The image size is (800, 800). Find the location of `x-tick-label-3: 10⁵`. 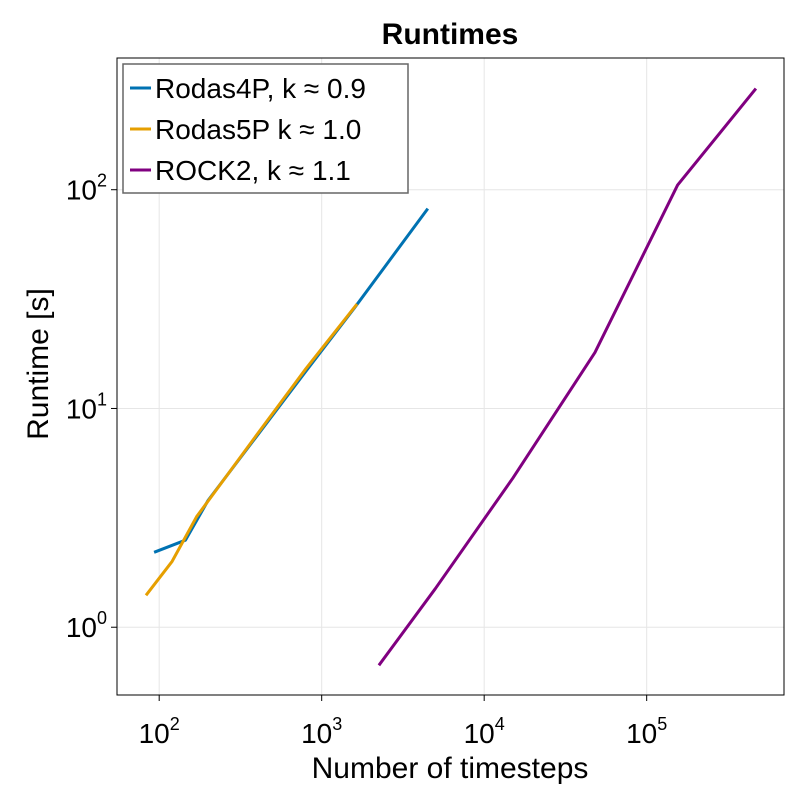

x-tick-label-3: 10⁵ is located at coordinates (646, 731).